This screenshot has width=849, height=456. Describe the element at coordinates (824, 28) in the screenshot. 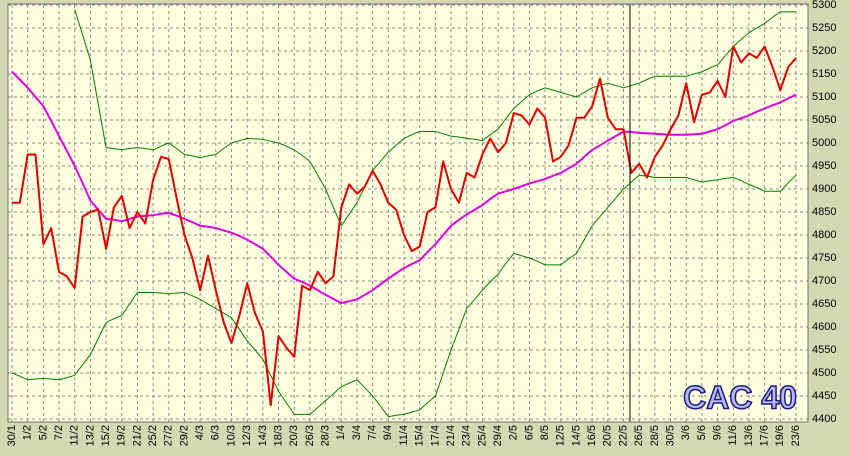

I see `y-tick-label: 5250` at that location.